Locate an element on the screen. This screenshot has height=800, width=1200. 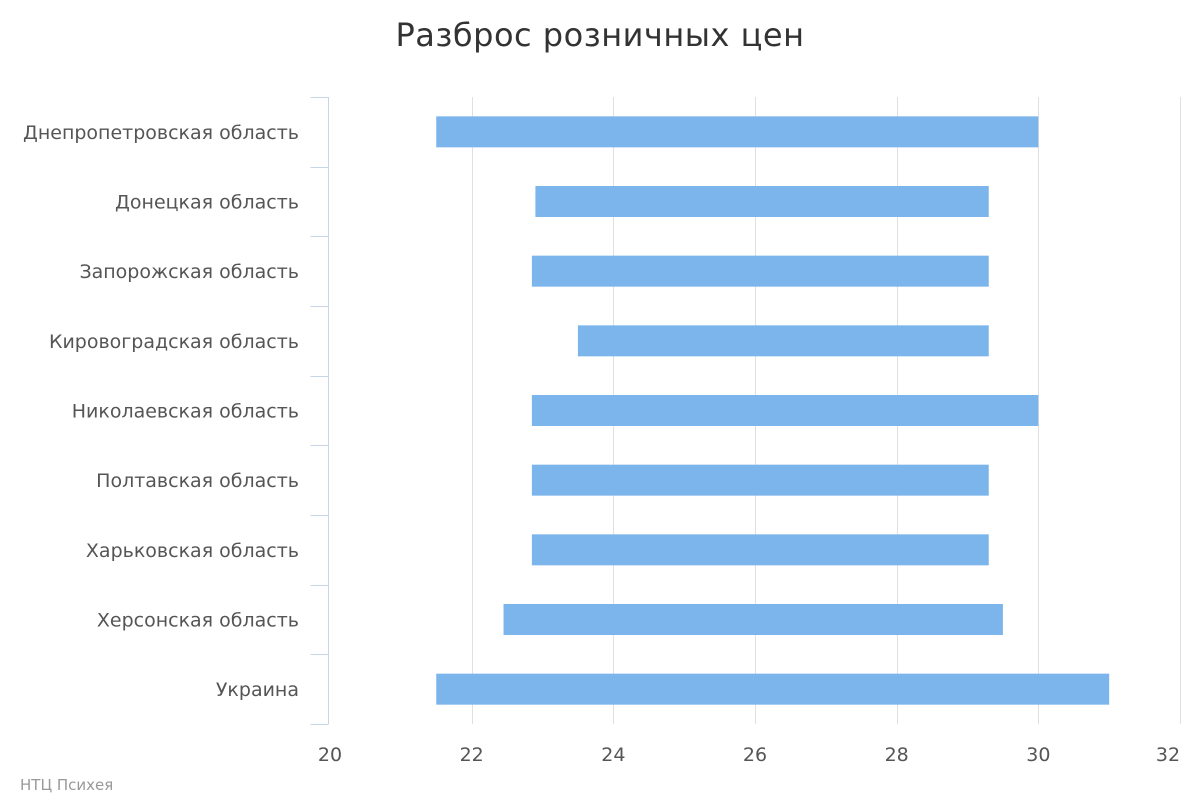
x-tick-label-1: 22 is located at coordinates (472, 755).